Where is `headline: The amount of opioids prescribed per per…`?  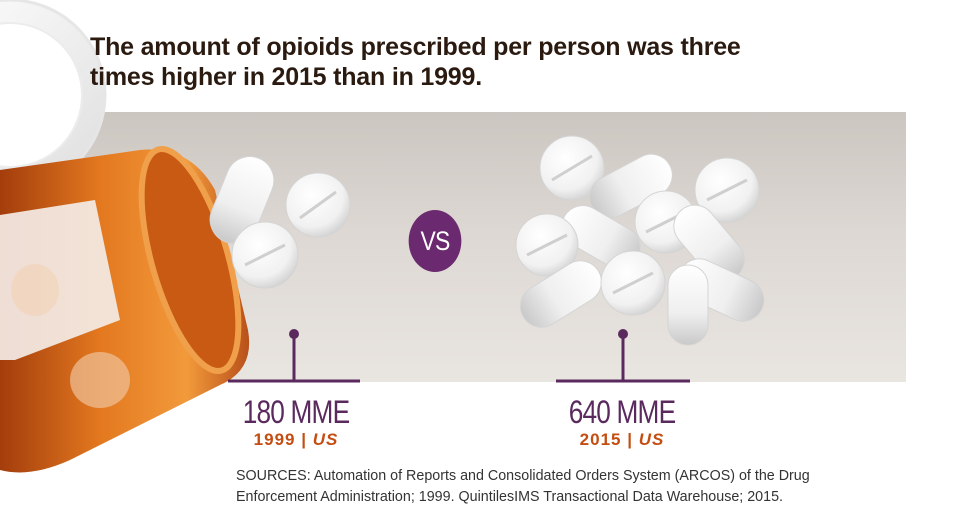
headline: The amount of opioids prescribed per per… is located at coordinates (415, 62).